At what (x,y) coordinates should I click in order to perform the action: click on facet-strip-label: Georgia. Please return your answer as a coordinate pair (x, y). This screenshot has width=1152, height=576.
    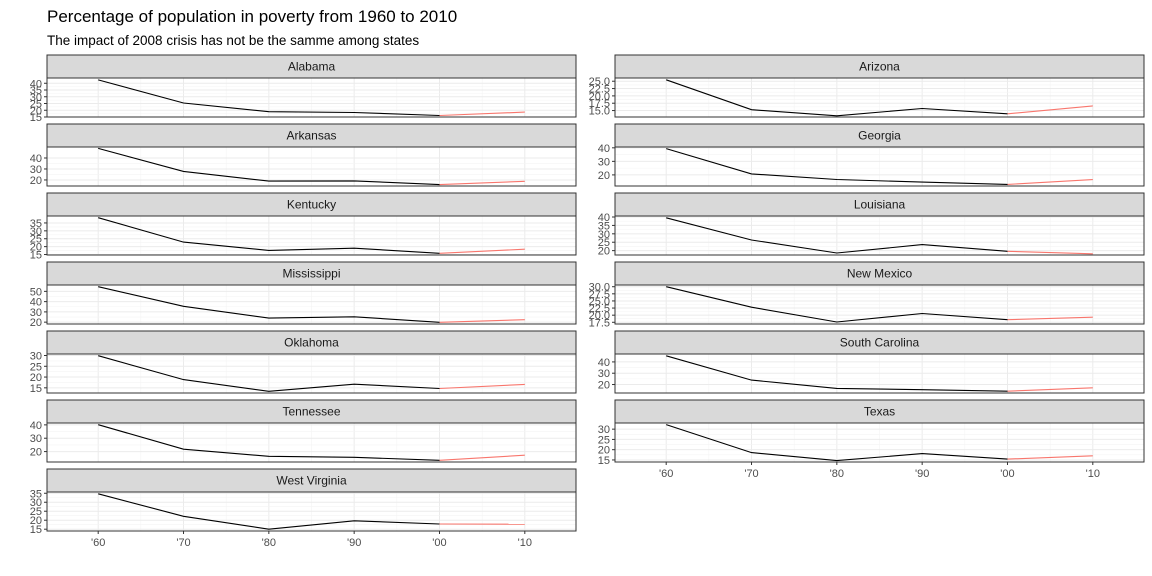
    Looking at the image, I should click on (879, 136).